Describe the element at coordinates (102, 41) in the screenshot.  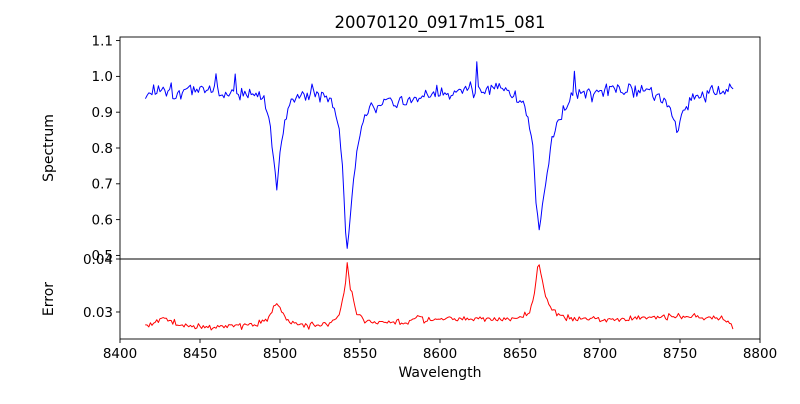
I see `spectrum-y-tick-label: 1.1` at that location.